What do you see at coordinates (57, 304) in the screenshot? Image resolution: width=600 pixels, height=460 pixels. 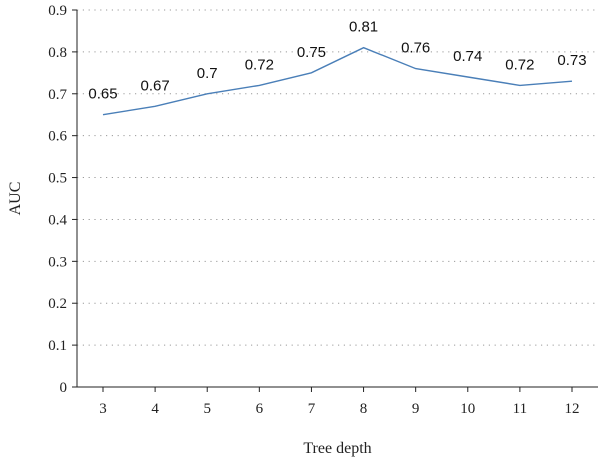 I see `y-tick-label: 0.2` at bounding box center [57, 304].